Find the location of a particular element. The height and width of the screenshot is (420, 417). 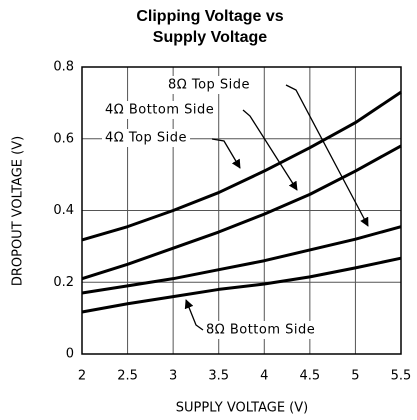

x-tick-label: 4 is located at coordinates (264, 376).